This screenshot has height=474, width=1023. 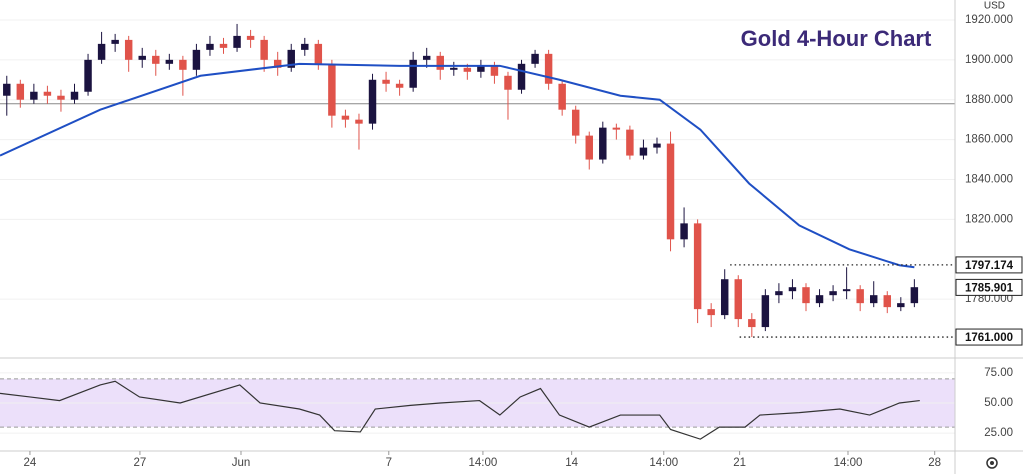 What do you see at coordinates (989, 100) in the screenshot?
I see `y-tick-label: 1880.000` at bounding box center [989, 100].